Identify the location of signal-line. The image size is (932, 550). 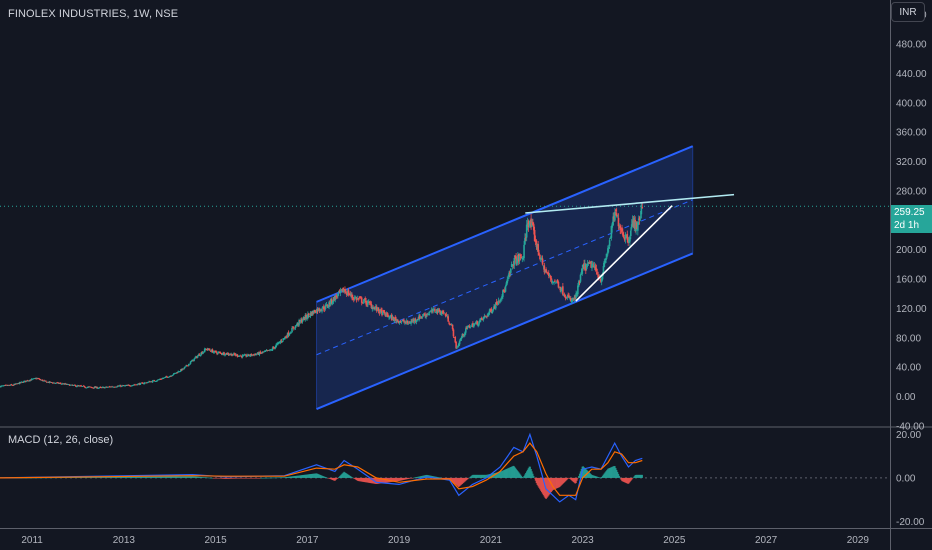
(321, 469).